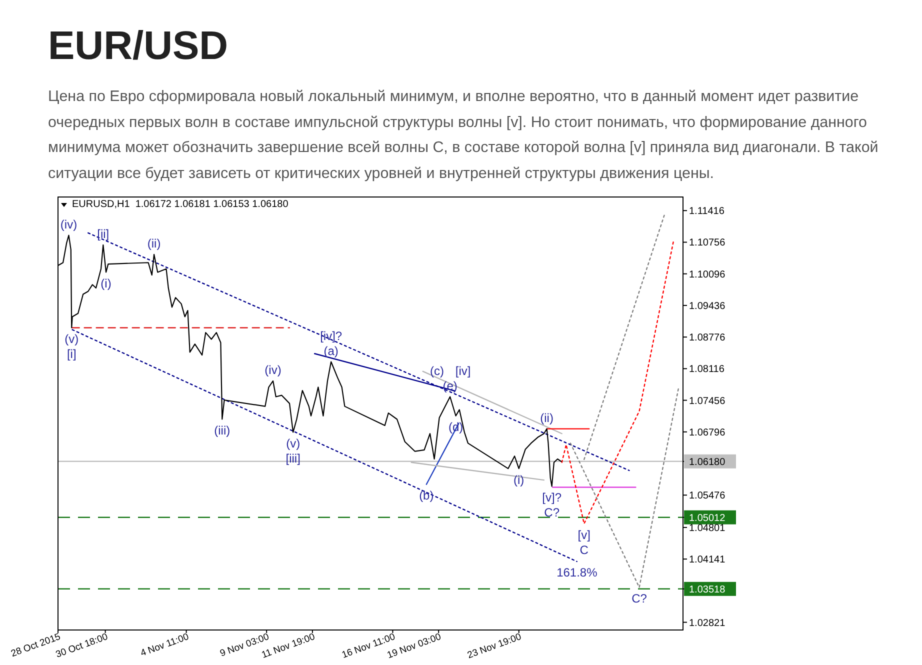  Describe the element at coordinates (707, 243) in the screenshot. I see `y-tick-label: 1.10756` at that location.